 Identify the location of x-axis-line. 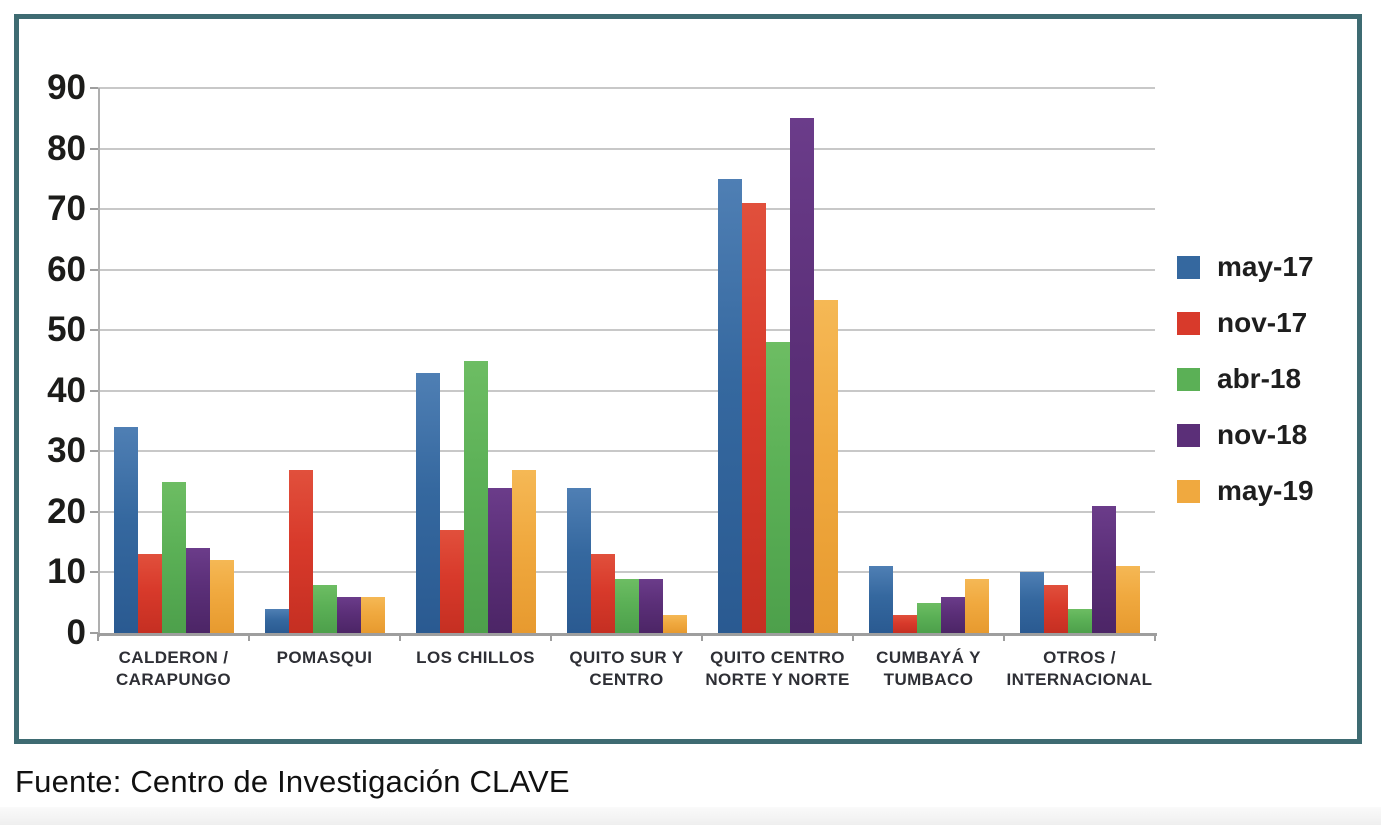
(627, 634).